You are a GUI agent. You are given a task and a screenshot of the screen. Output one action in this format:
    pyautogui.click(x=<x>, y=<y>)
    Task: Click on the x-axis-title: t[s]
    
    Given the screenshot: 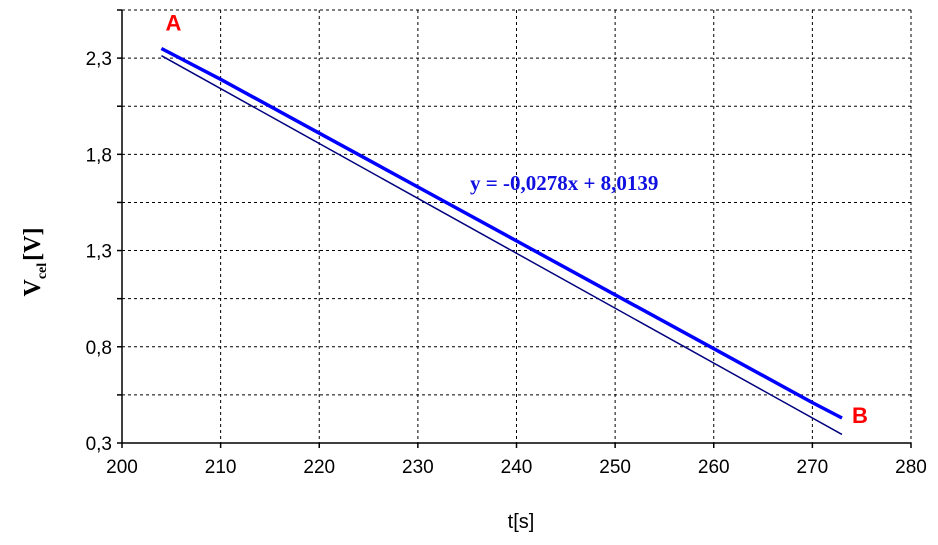 What is the action you would take?
    pyautogui.click(x=521, y=522)
    